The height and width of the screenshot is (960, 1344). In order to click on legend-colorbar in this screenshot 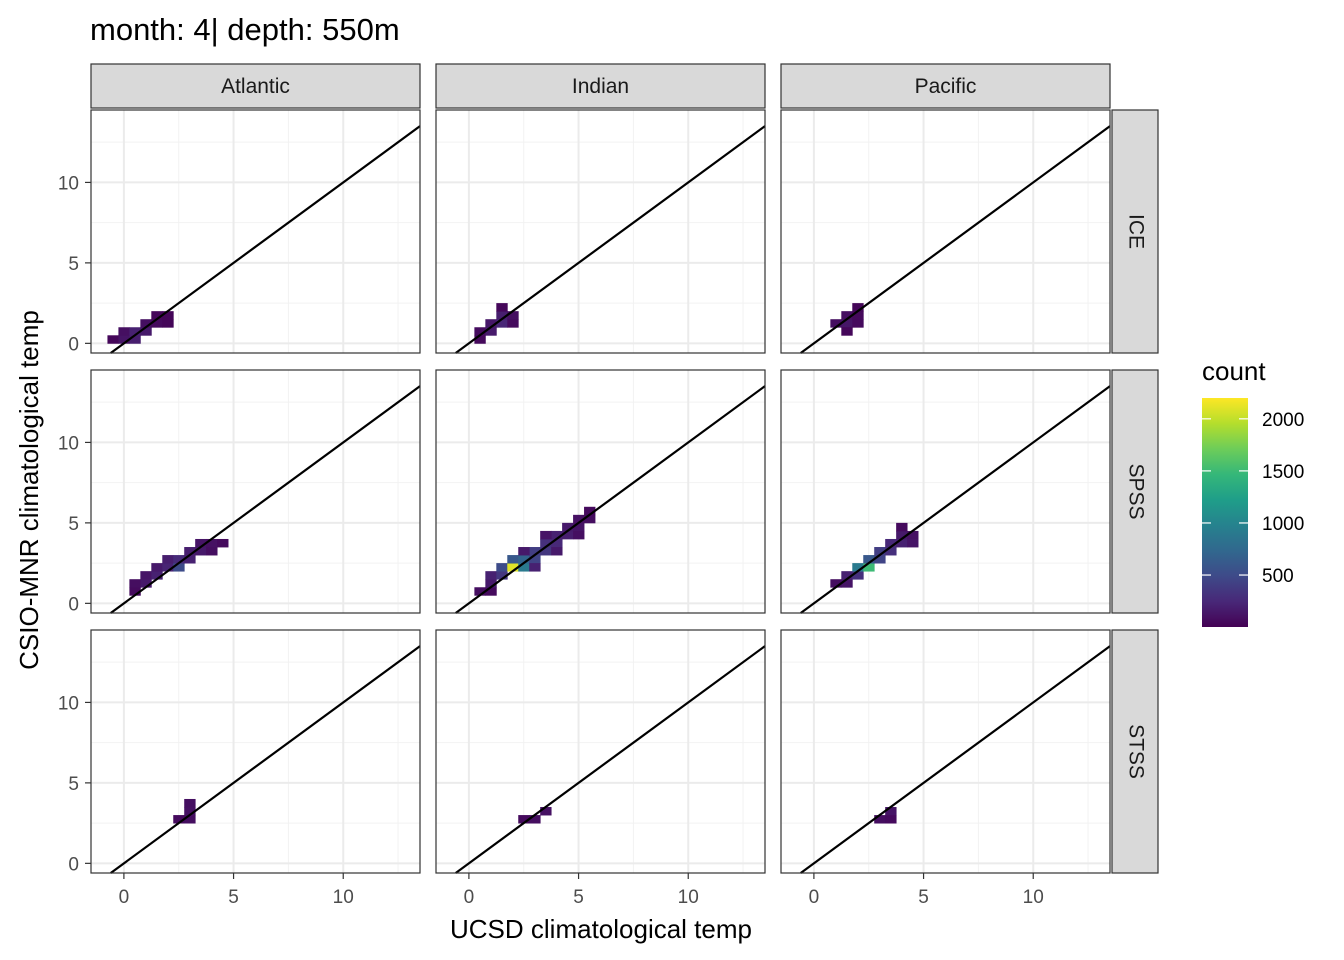, I will do `click(1225, 512)`.